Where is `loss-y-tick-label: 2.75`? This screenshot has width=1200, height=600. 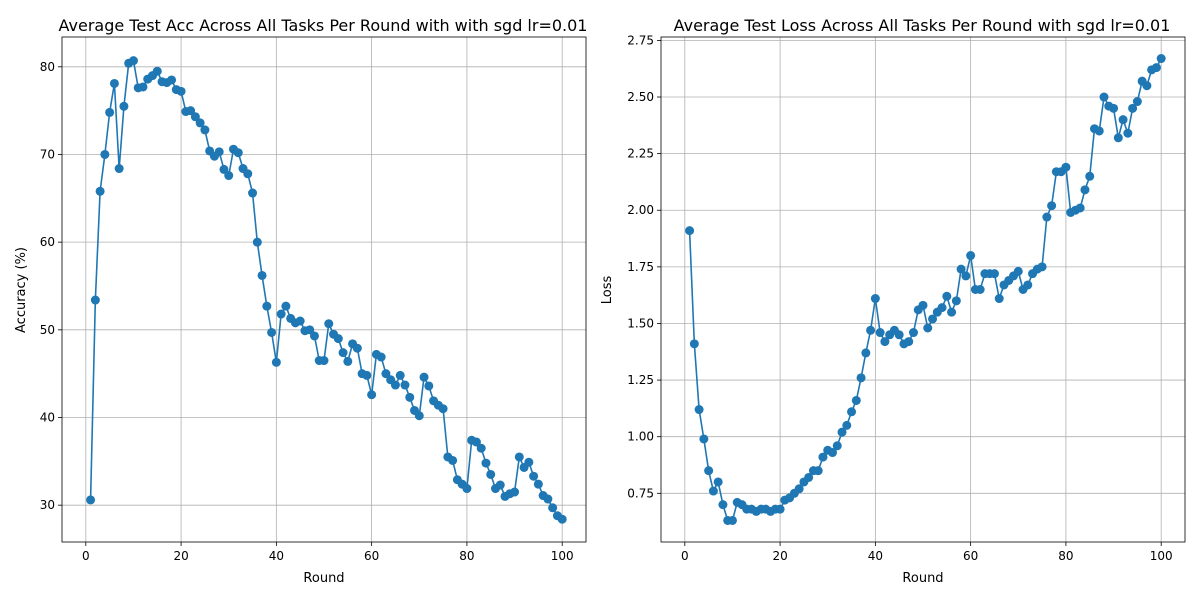
loss-y-tick-label: 2.75 is located at coordinates (640, 40).